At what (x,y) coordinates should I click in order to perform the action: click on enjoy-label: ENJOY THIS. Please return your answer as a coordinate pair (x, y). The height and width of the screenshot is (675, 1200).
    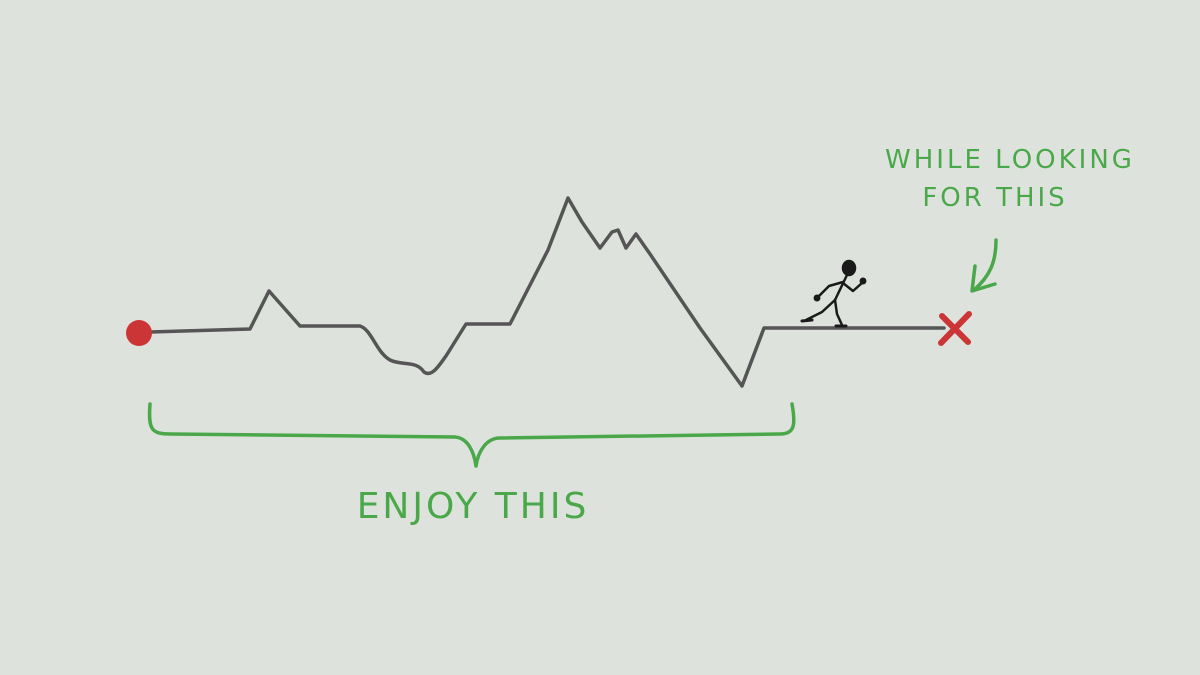
    Looking at the image, I should click on (473, 506).